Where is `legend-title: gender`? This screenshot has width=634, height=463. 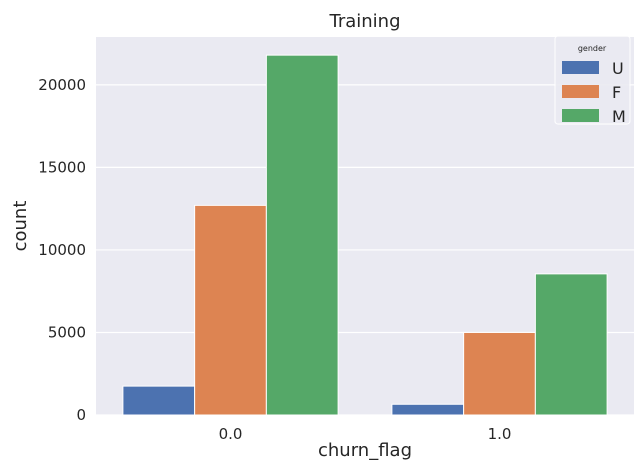 legend-title: gender is located at coordinates (592, 48).